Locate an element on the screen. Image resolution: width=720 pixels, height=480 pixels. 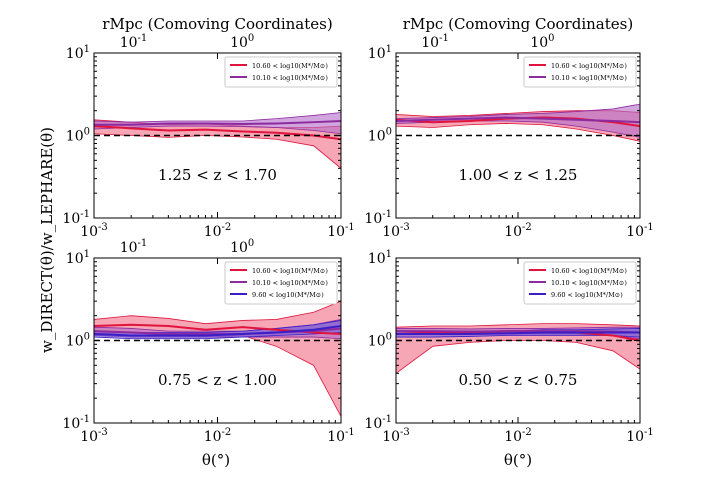
y-axis-label: w_DIRECT(θ)/w_LEPHARE(θ) is located at coordinates (47, 240).